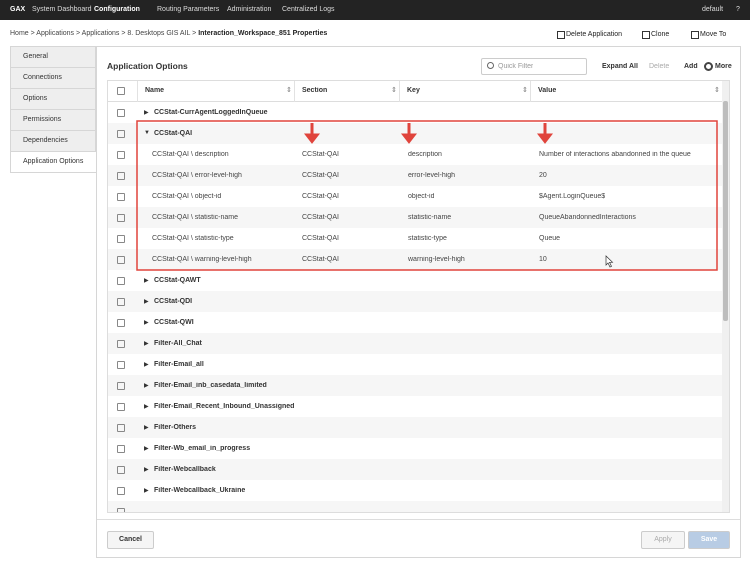  I want to click on tab: Application Options, so click(53, 162).